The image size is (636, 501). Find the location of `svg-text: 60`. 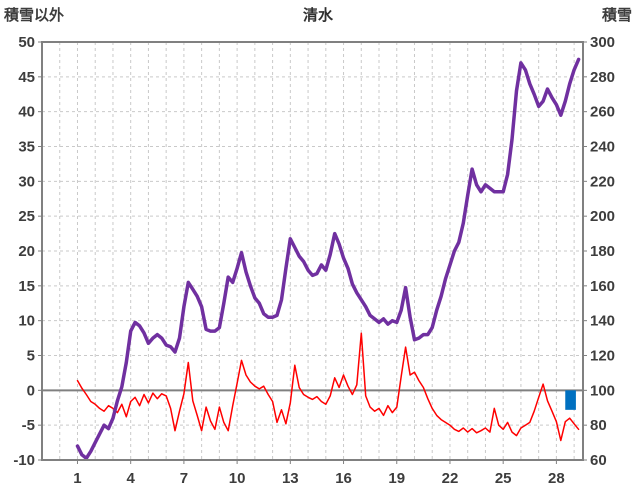

svg-text: 60 is located at coordinates (598, 460).